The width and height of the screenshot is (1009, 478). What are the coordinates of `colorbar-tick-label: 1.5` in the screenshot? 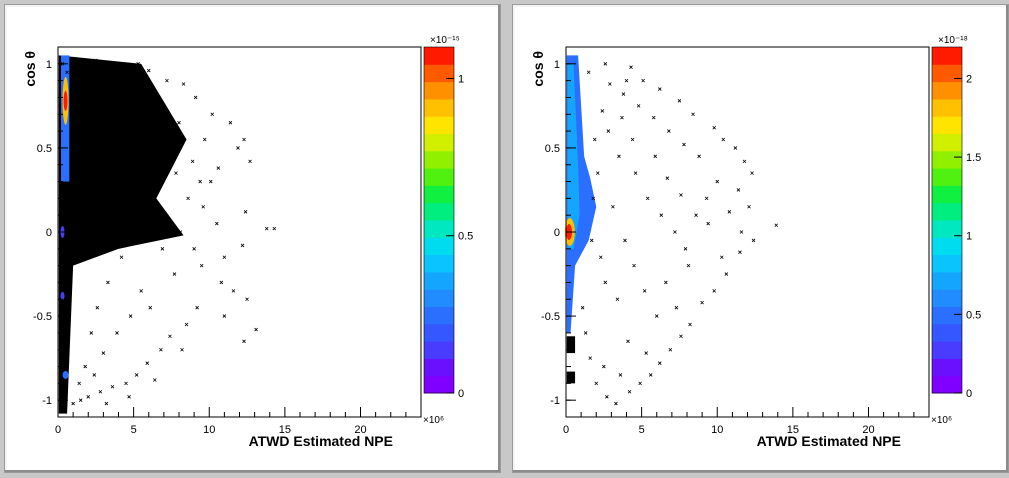 It's located at (973, 158).